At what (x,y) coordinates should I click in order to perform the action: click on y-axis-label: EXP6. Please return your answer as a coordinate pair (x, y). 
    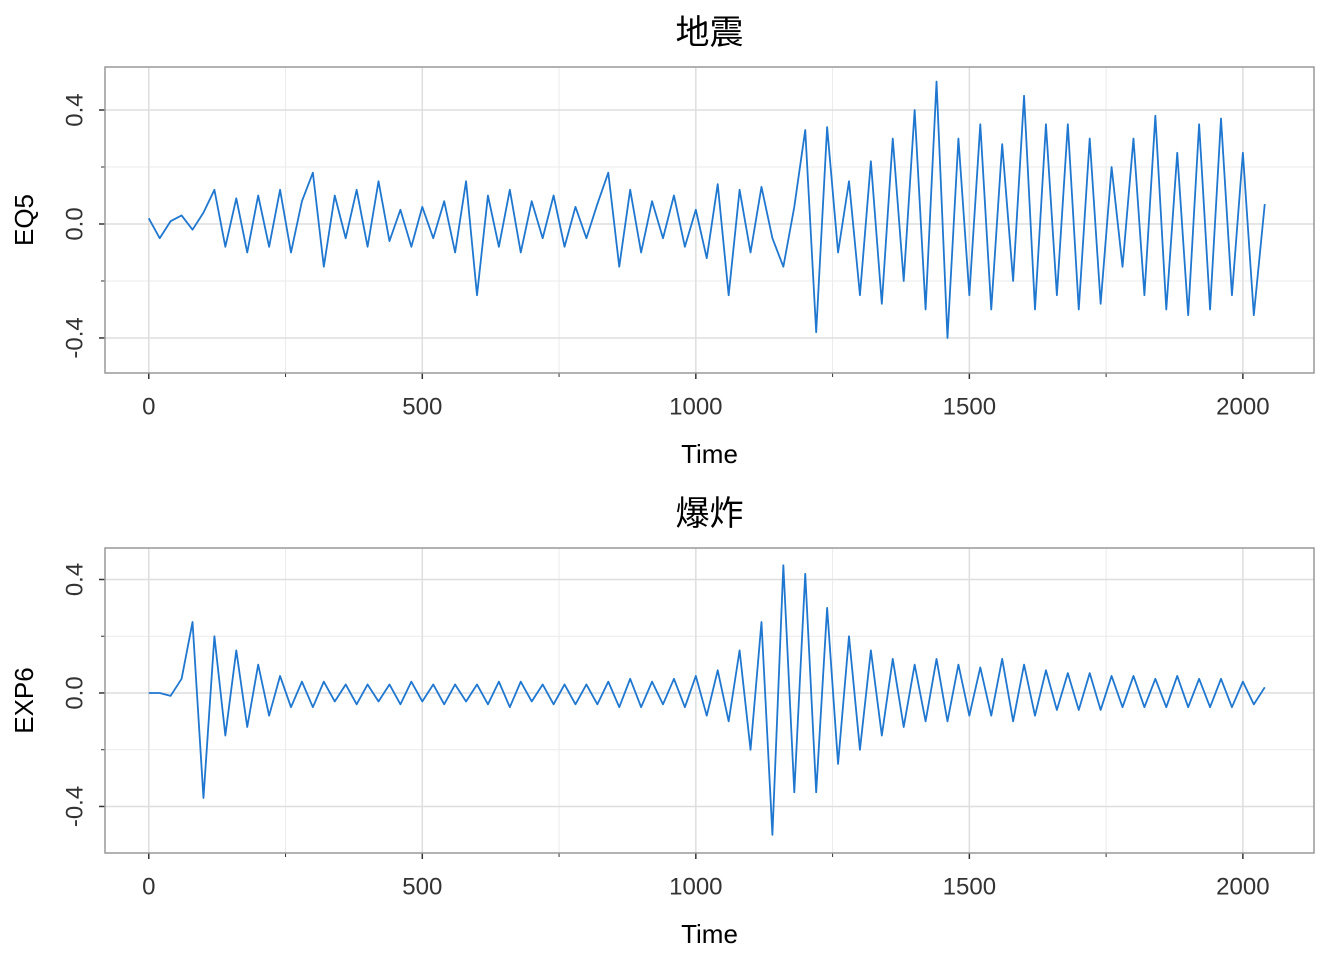
    Looking at the image, I should click on (24, 700).